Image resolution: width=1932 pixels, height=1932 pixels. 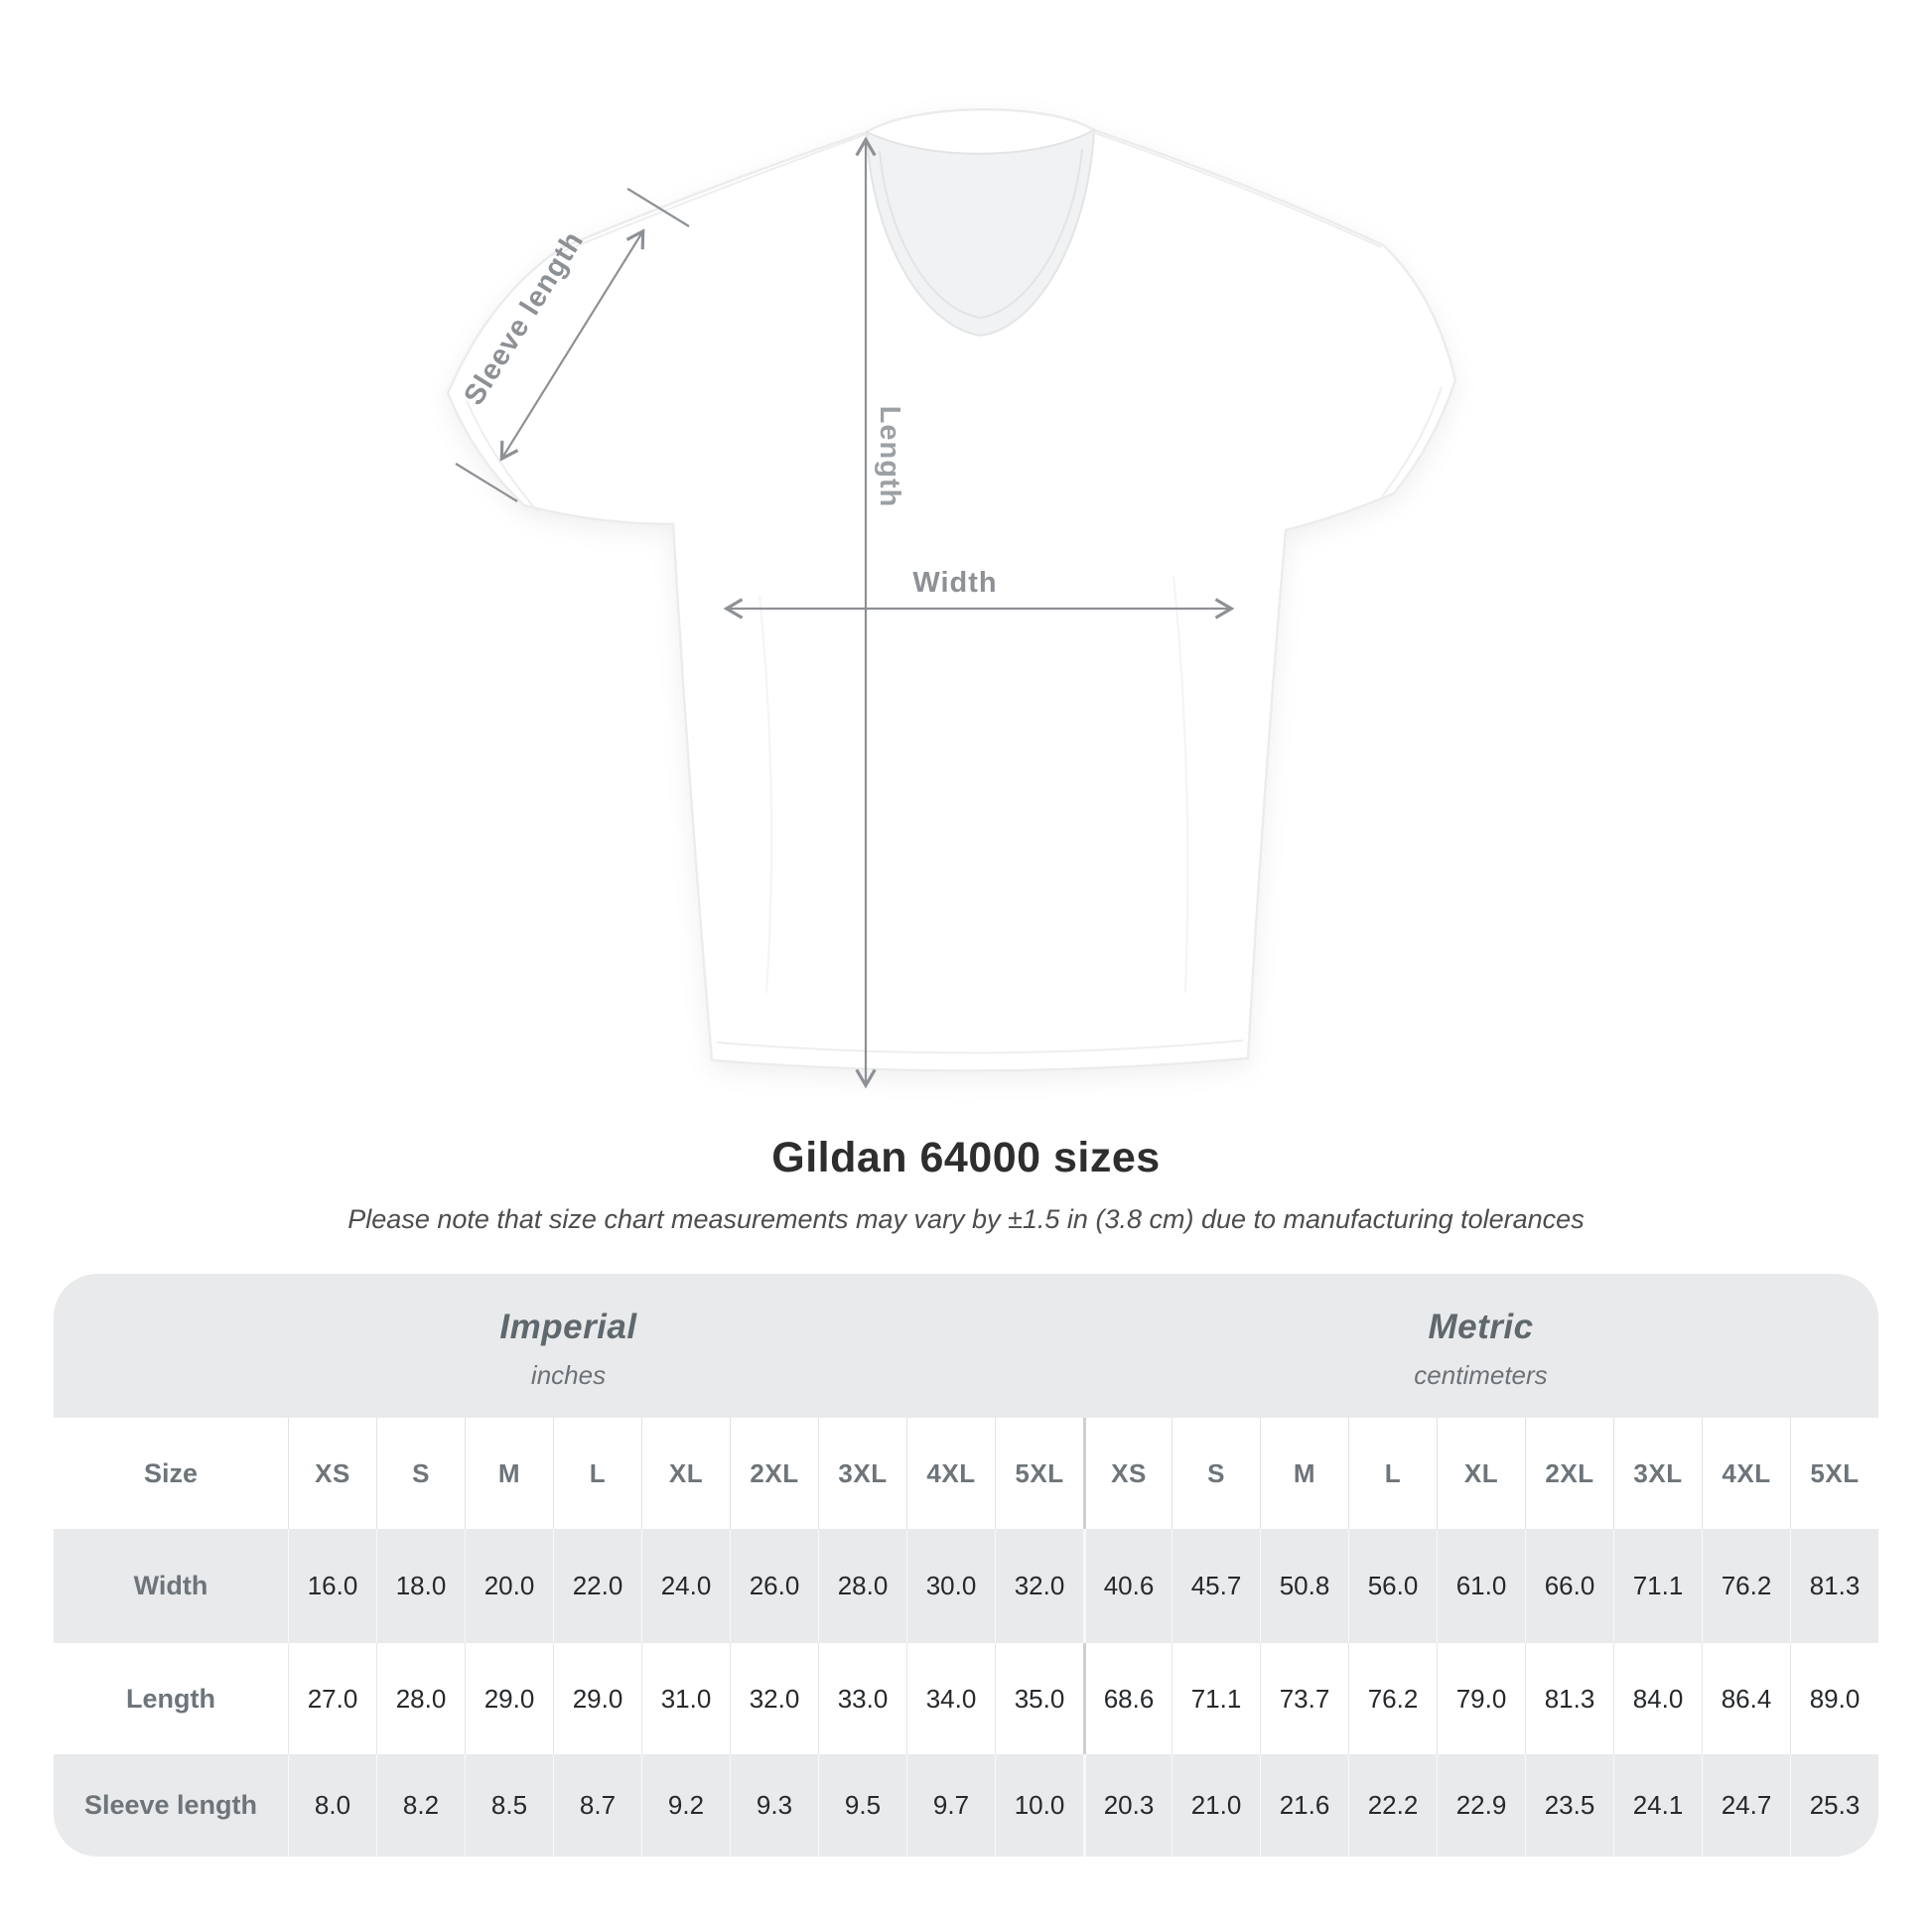 What do you see at coordinates (951, 1586) in the screenshot?
I see `value-cell: 30.0` at bounding box center [951, 1586].